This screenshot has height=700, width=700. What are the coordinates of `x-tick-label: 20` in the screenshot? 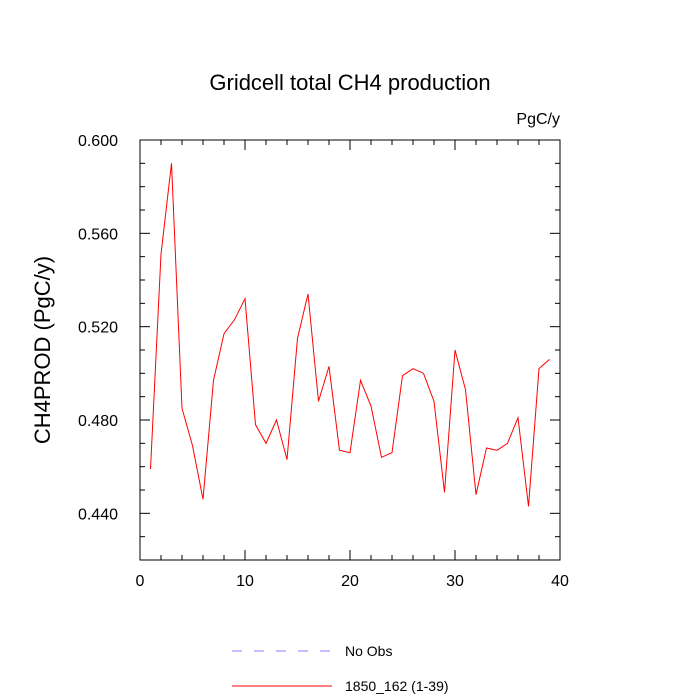 It's located at (350, 581).